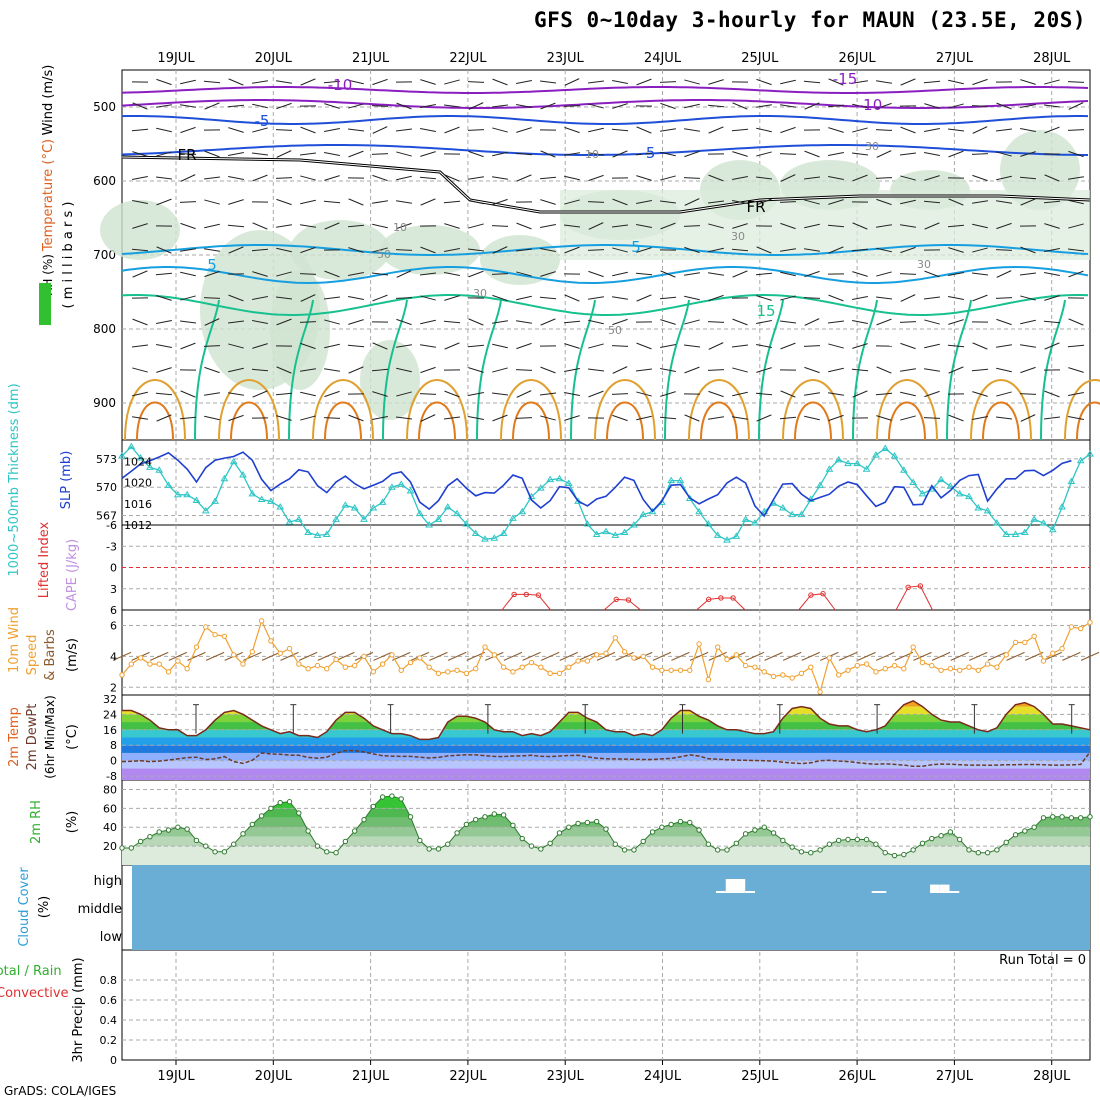 The image size is (1100, 1100). I want to click on top-date-label: 19JUL, so click(176, 58).